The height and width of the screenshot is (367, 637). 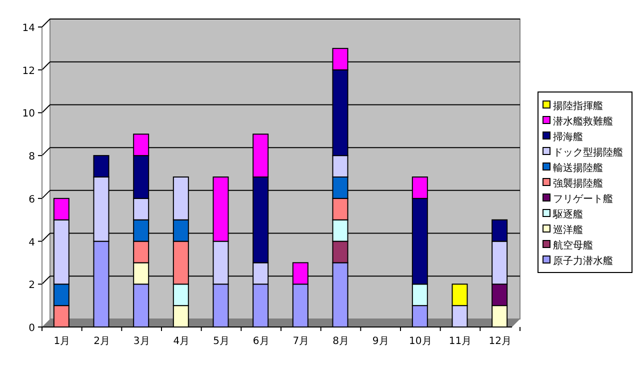 I want to click on x-tick-label: 12月, so click(x=500, y=341).